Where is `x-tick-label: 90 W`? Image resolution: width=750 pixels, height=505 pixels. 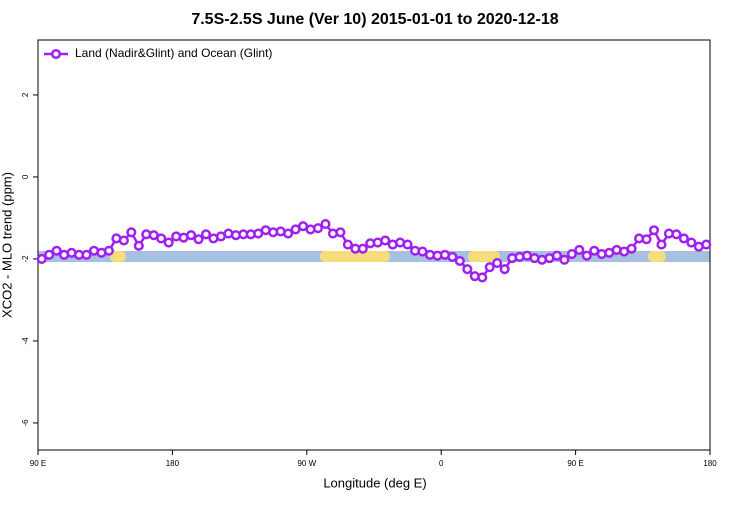 x-tick-label: 90 W is located at coordinates (306, 463).